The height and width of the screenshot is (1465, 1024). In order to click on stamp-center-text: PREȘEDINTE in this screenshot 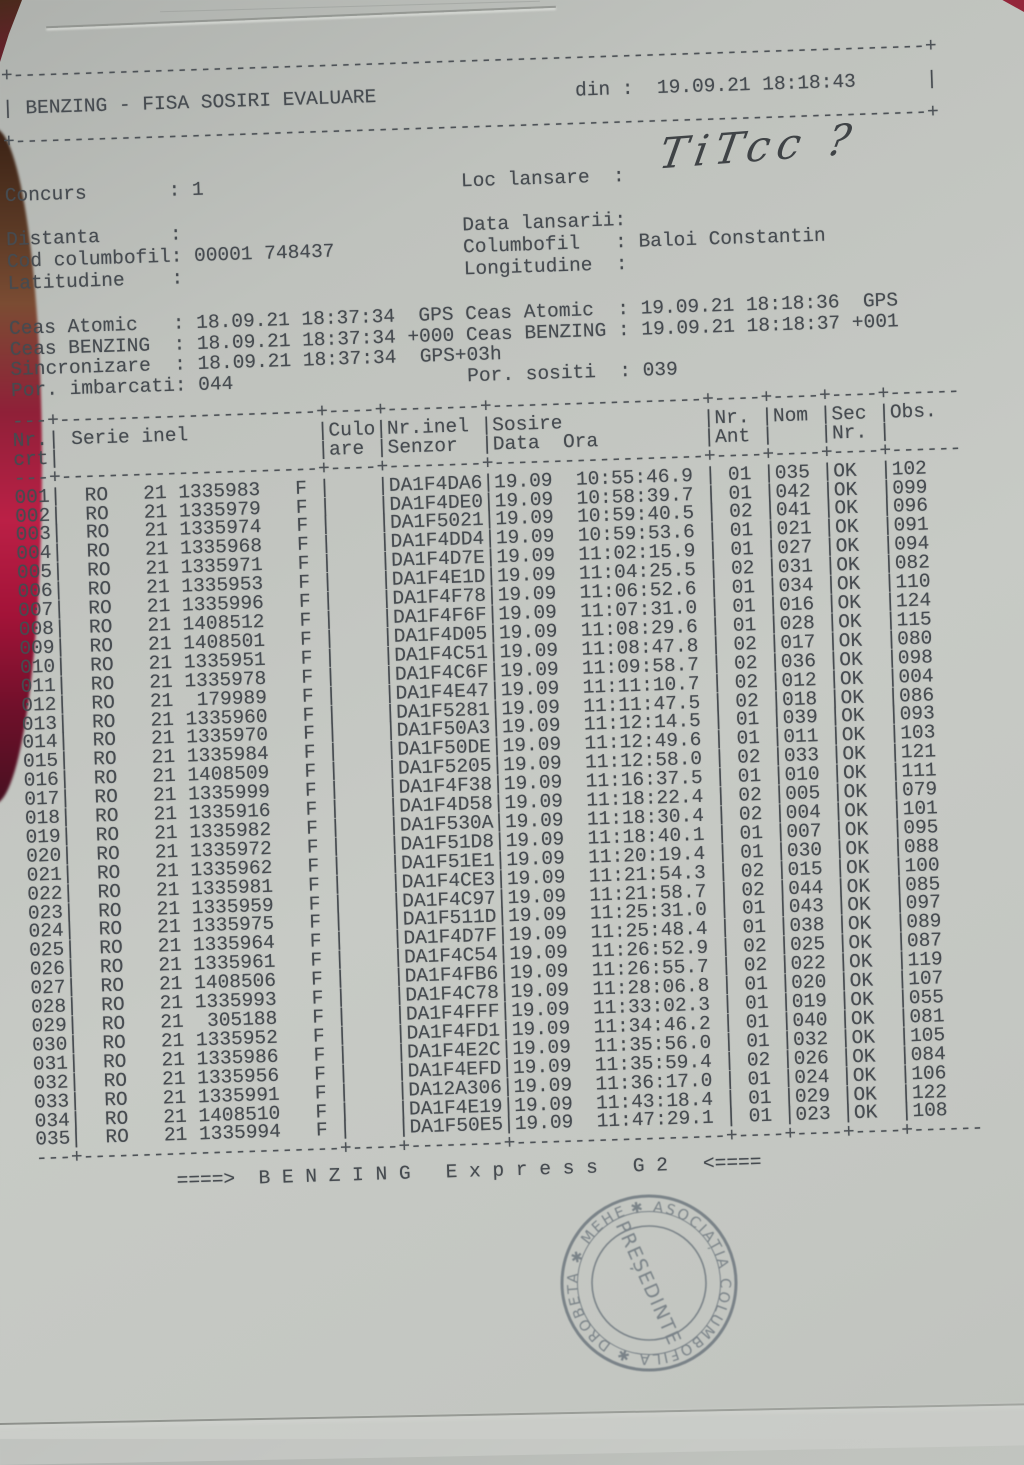, I will do `click(648, 1283)`.